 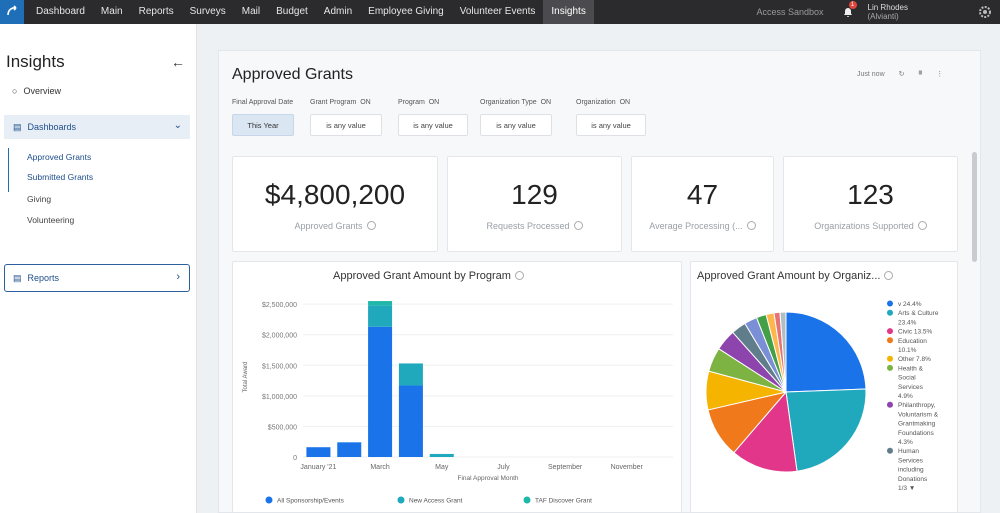 I want to click on kpi-value: 129, so click(x=534, y=194).